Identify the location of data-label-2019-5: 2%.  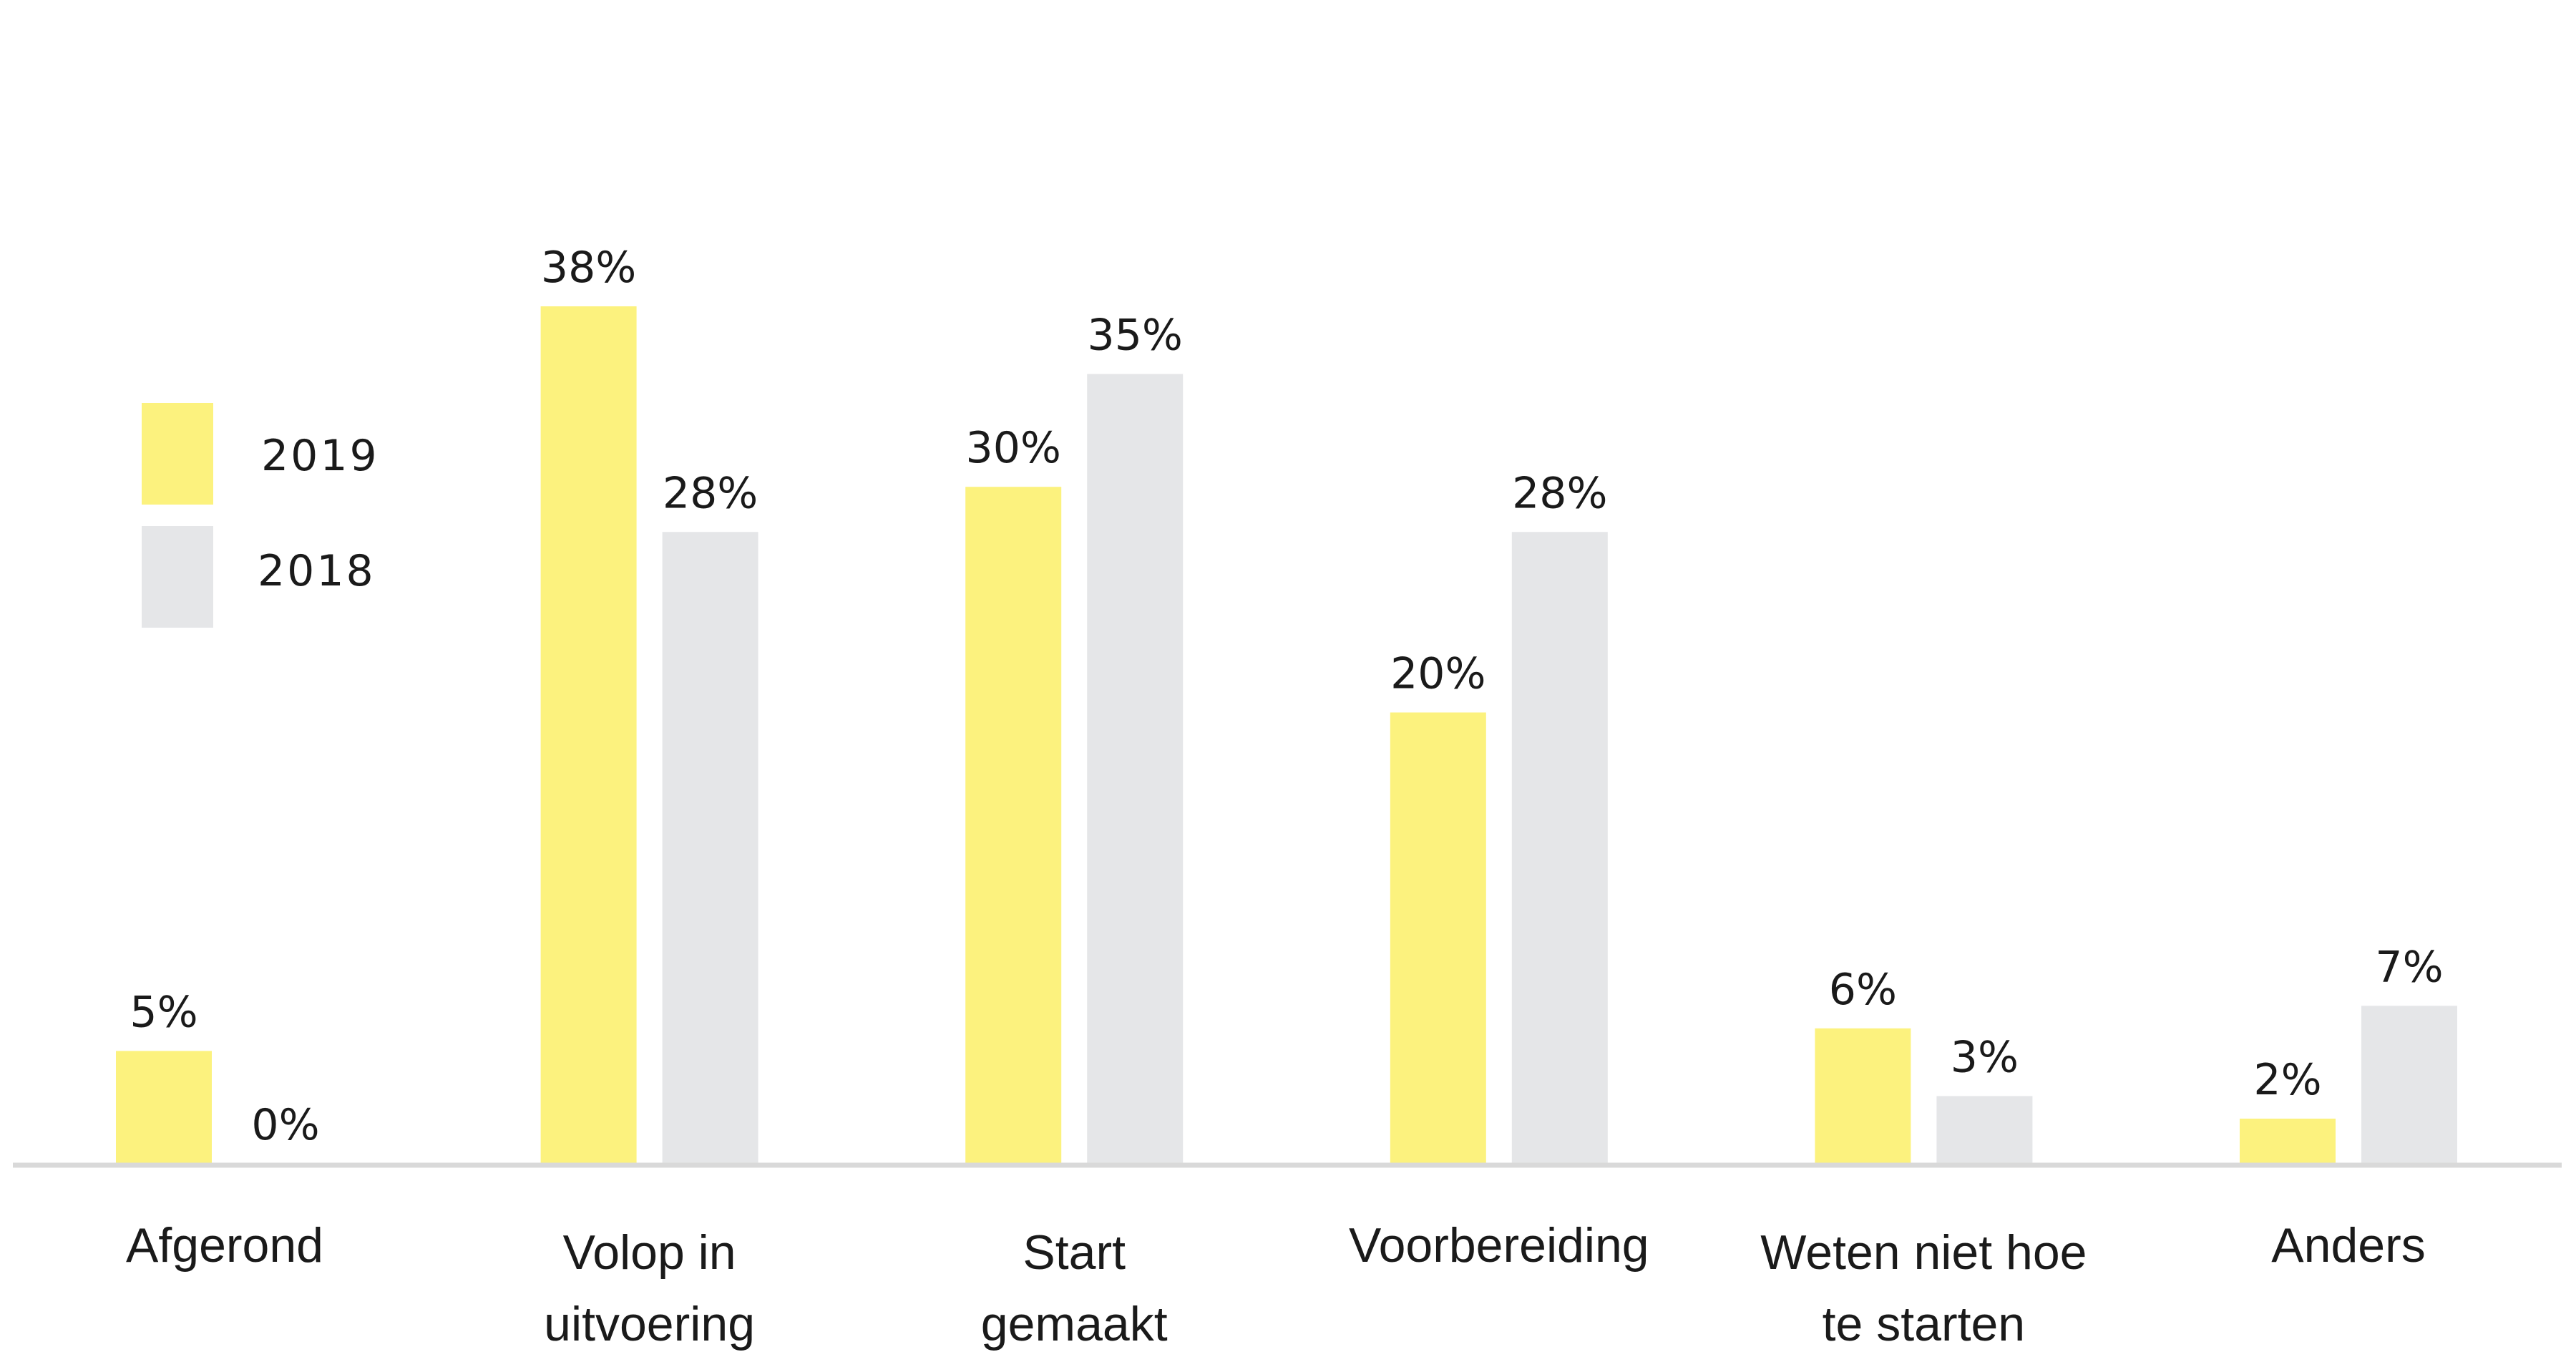
(2287, 1080).